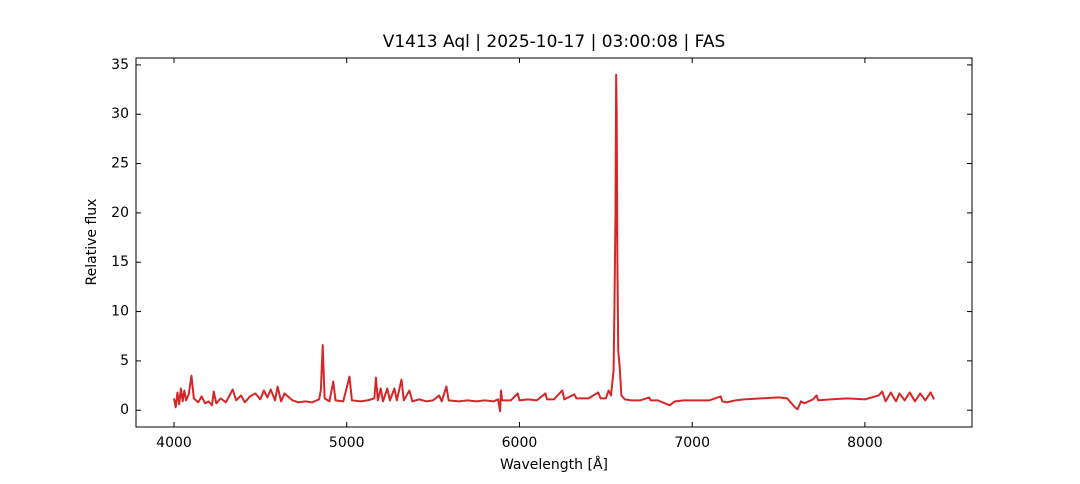 The image size is (1080, 484). Describe the element at coordinates (865, 443) in the screenshot. I see `x-tick-label: 8000` at that location.